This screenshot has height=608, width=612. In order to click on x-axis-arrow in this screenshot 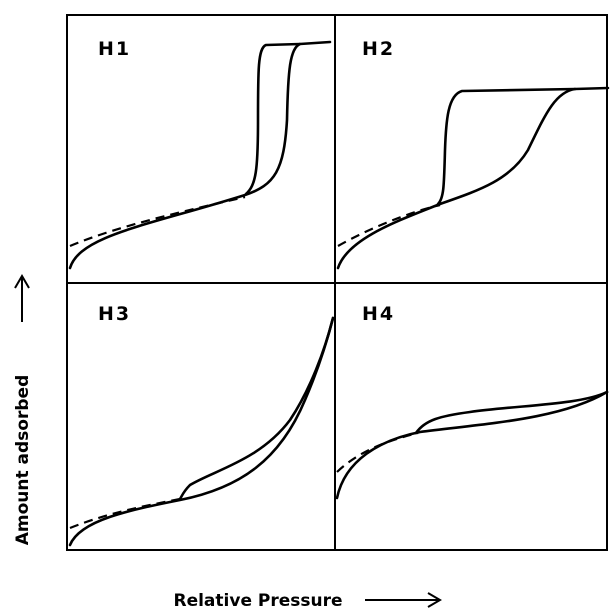, I will do `click(403, 600)`.